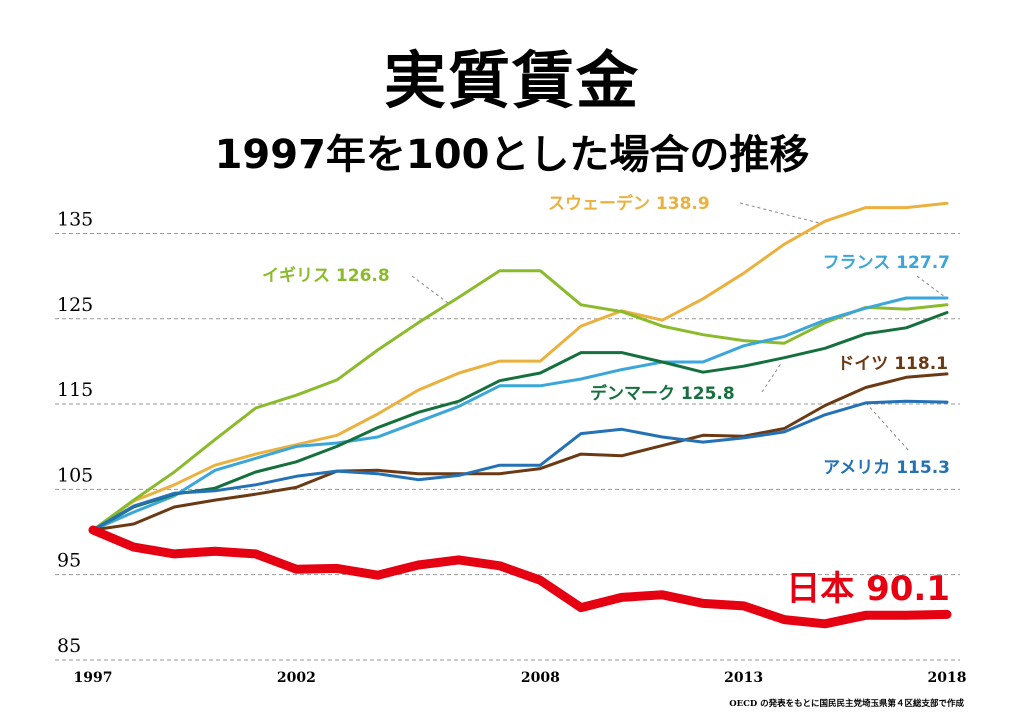 This screenshot has height=724, width=1024. Describe the element at coordinates (511, 80) in the screenshot. I see `chart-title: 実質賃金` at that location.